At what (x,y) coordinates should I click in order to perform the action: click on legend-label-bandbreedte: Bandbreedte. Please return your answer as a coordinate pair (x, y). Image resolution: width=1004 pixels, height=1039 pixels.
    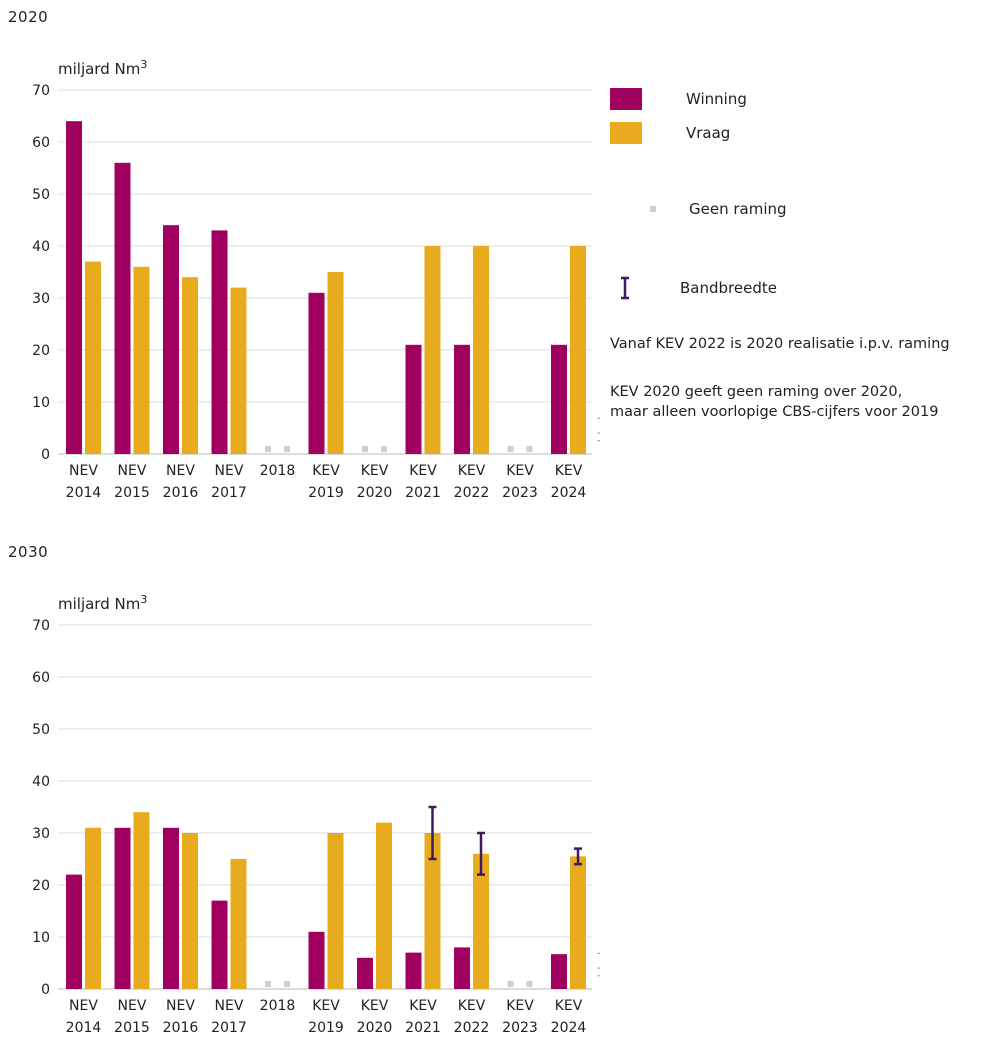
    Looking at the image, I should click on (728, 288).